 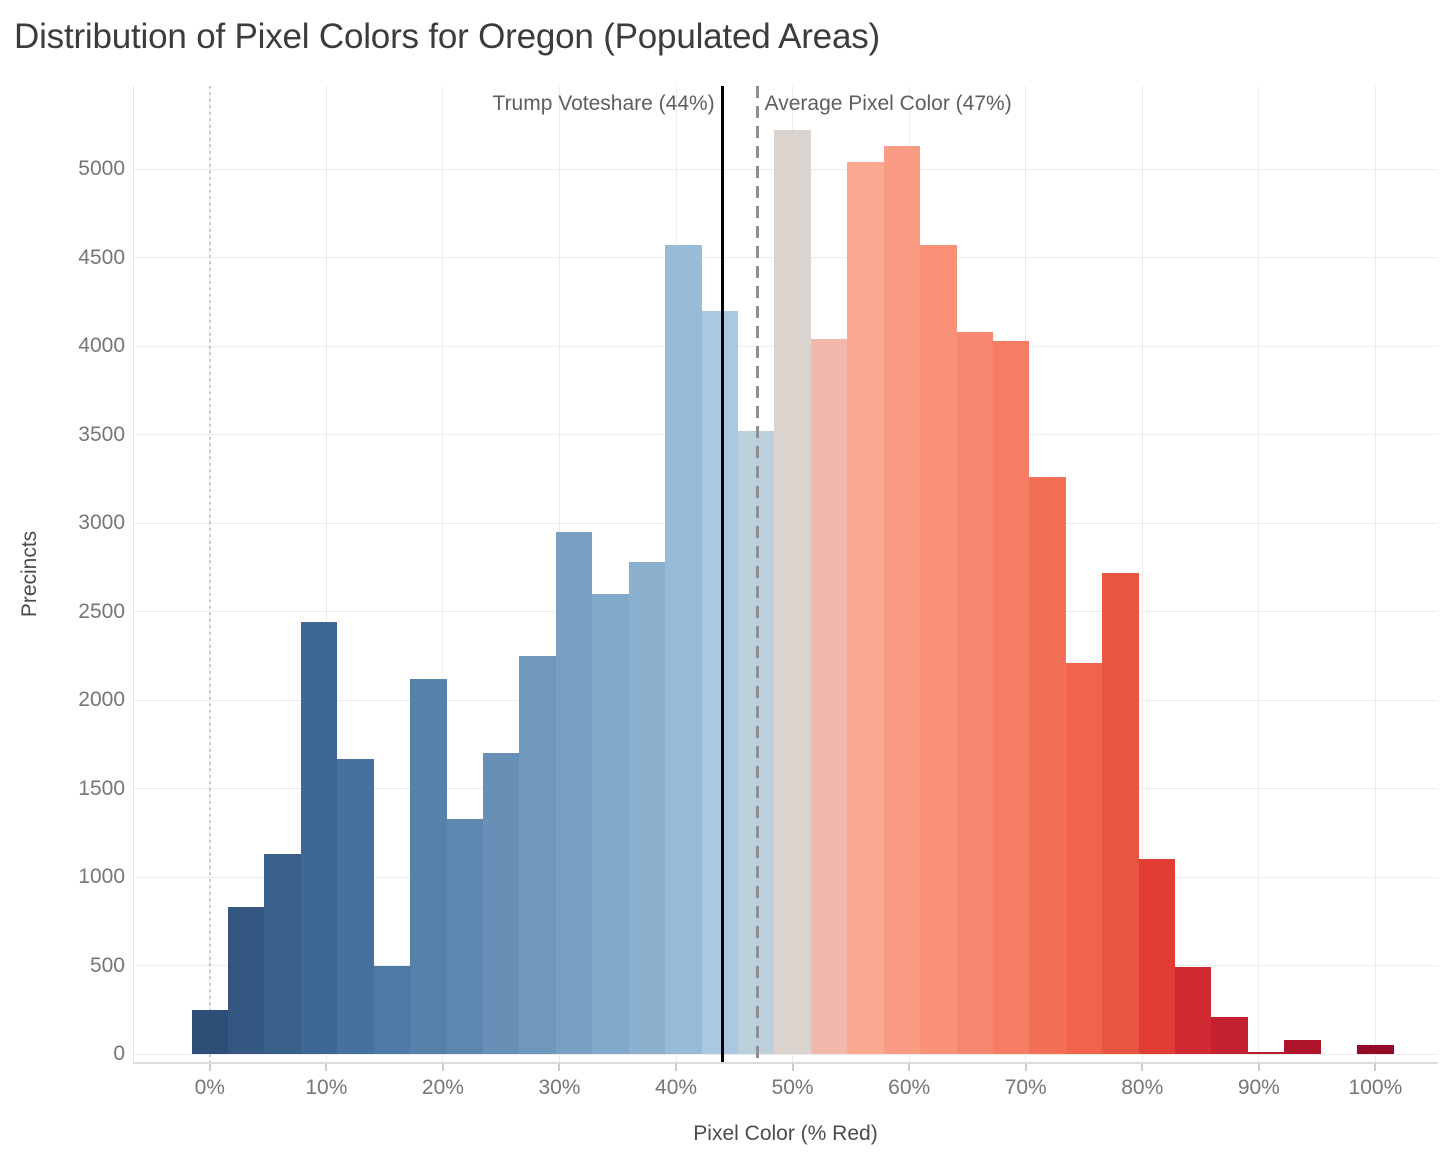 I want to click on refline-label-average-pixel-color: Average Pixel Color (47%), so click(x=888, y=103).